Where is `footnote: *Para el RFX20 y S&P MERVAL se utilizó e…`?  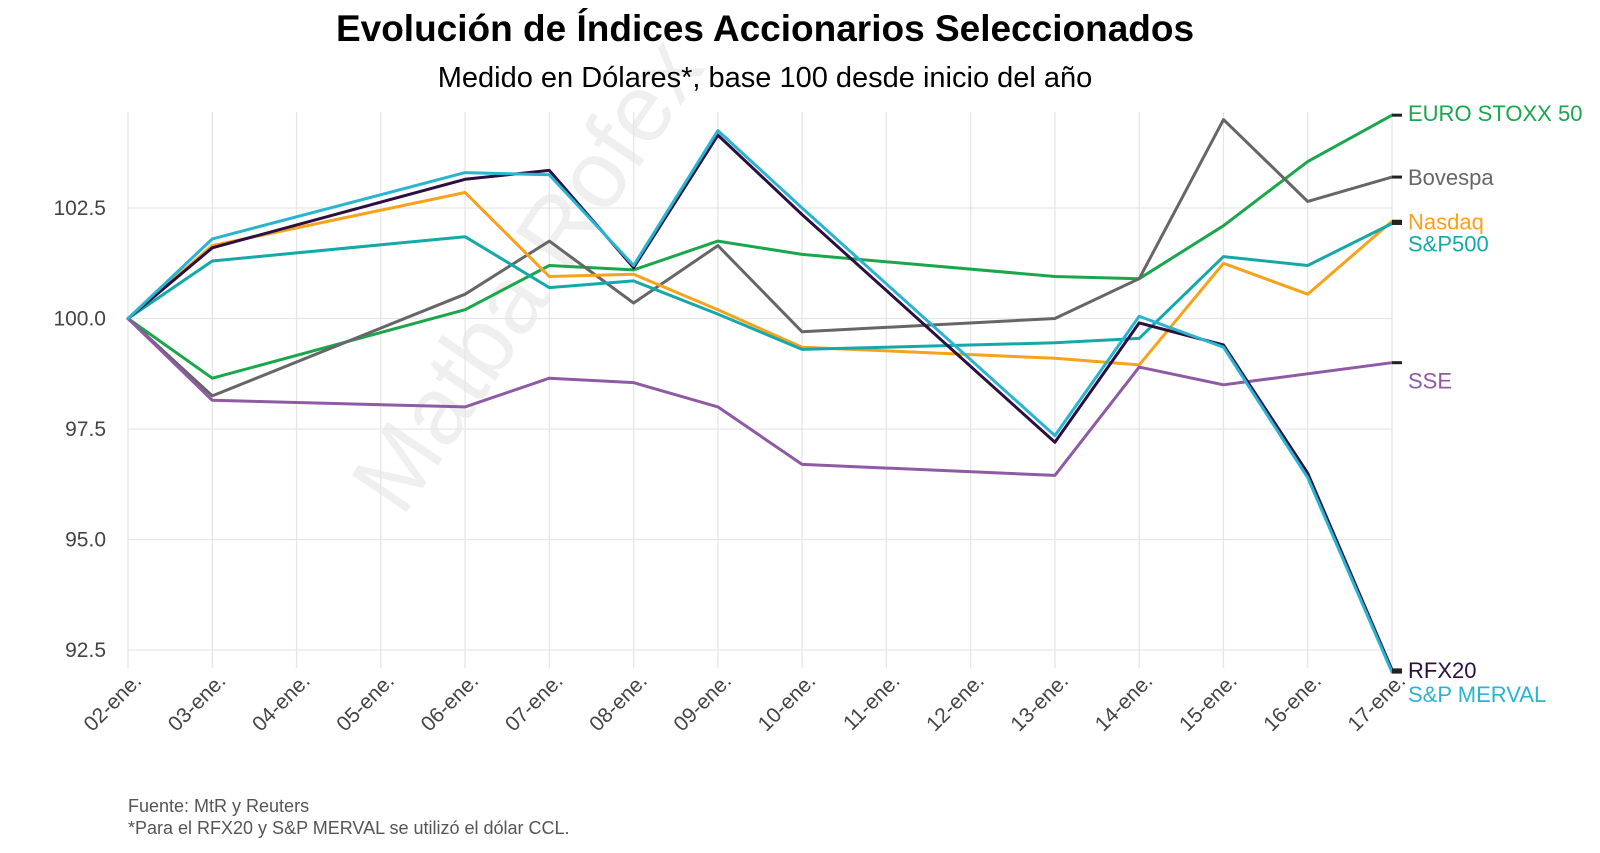 footnote: *Para el RFX20 y S&P MERVAL se utilizó e… is located at coordinates (349, 828).